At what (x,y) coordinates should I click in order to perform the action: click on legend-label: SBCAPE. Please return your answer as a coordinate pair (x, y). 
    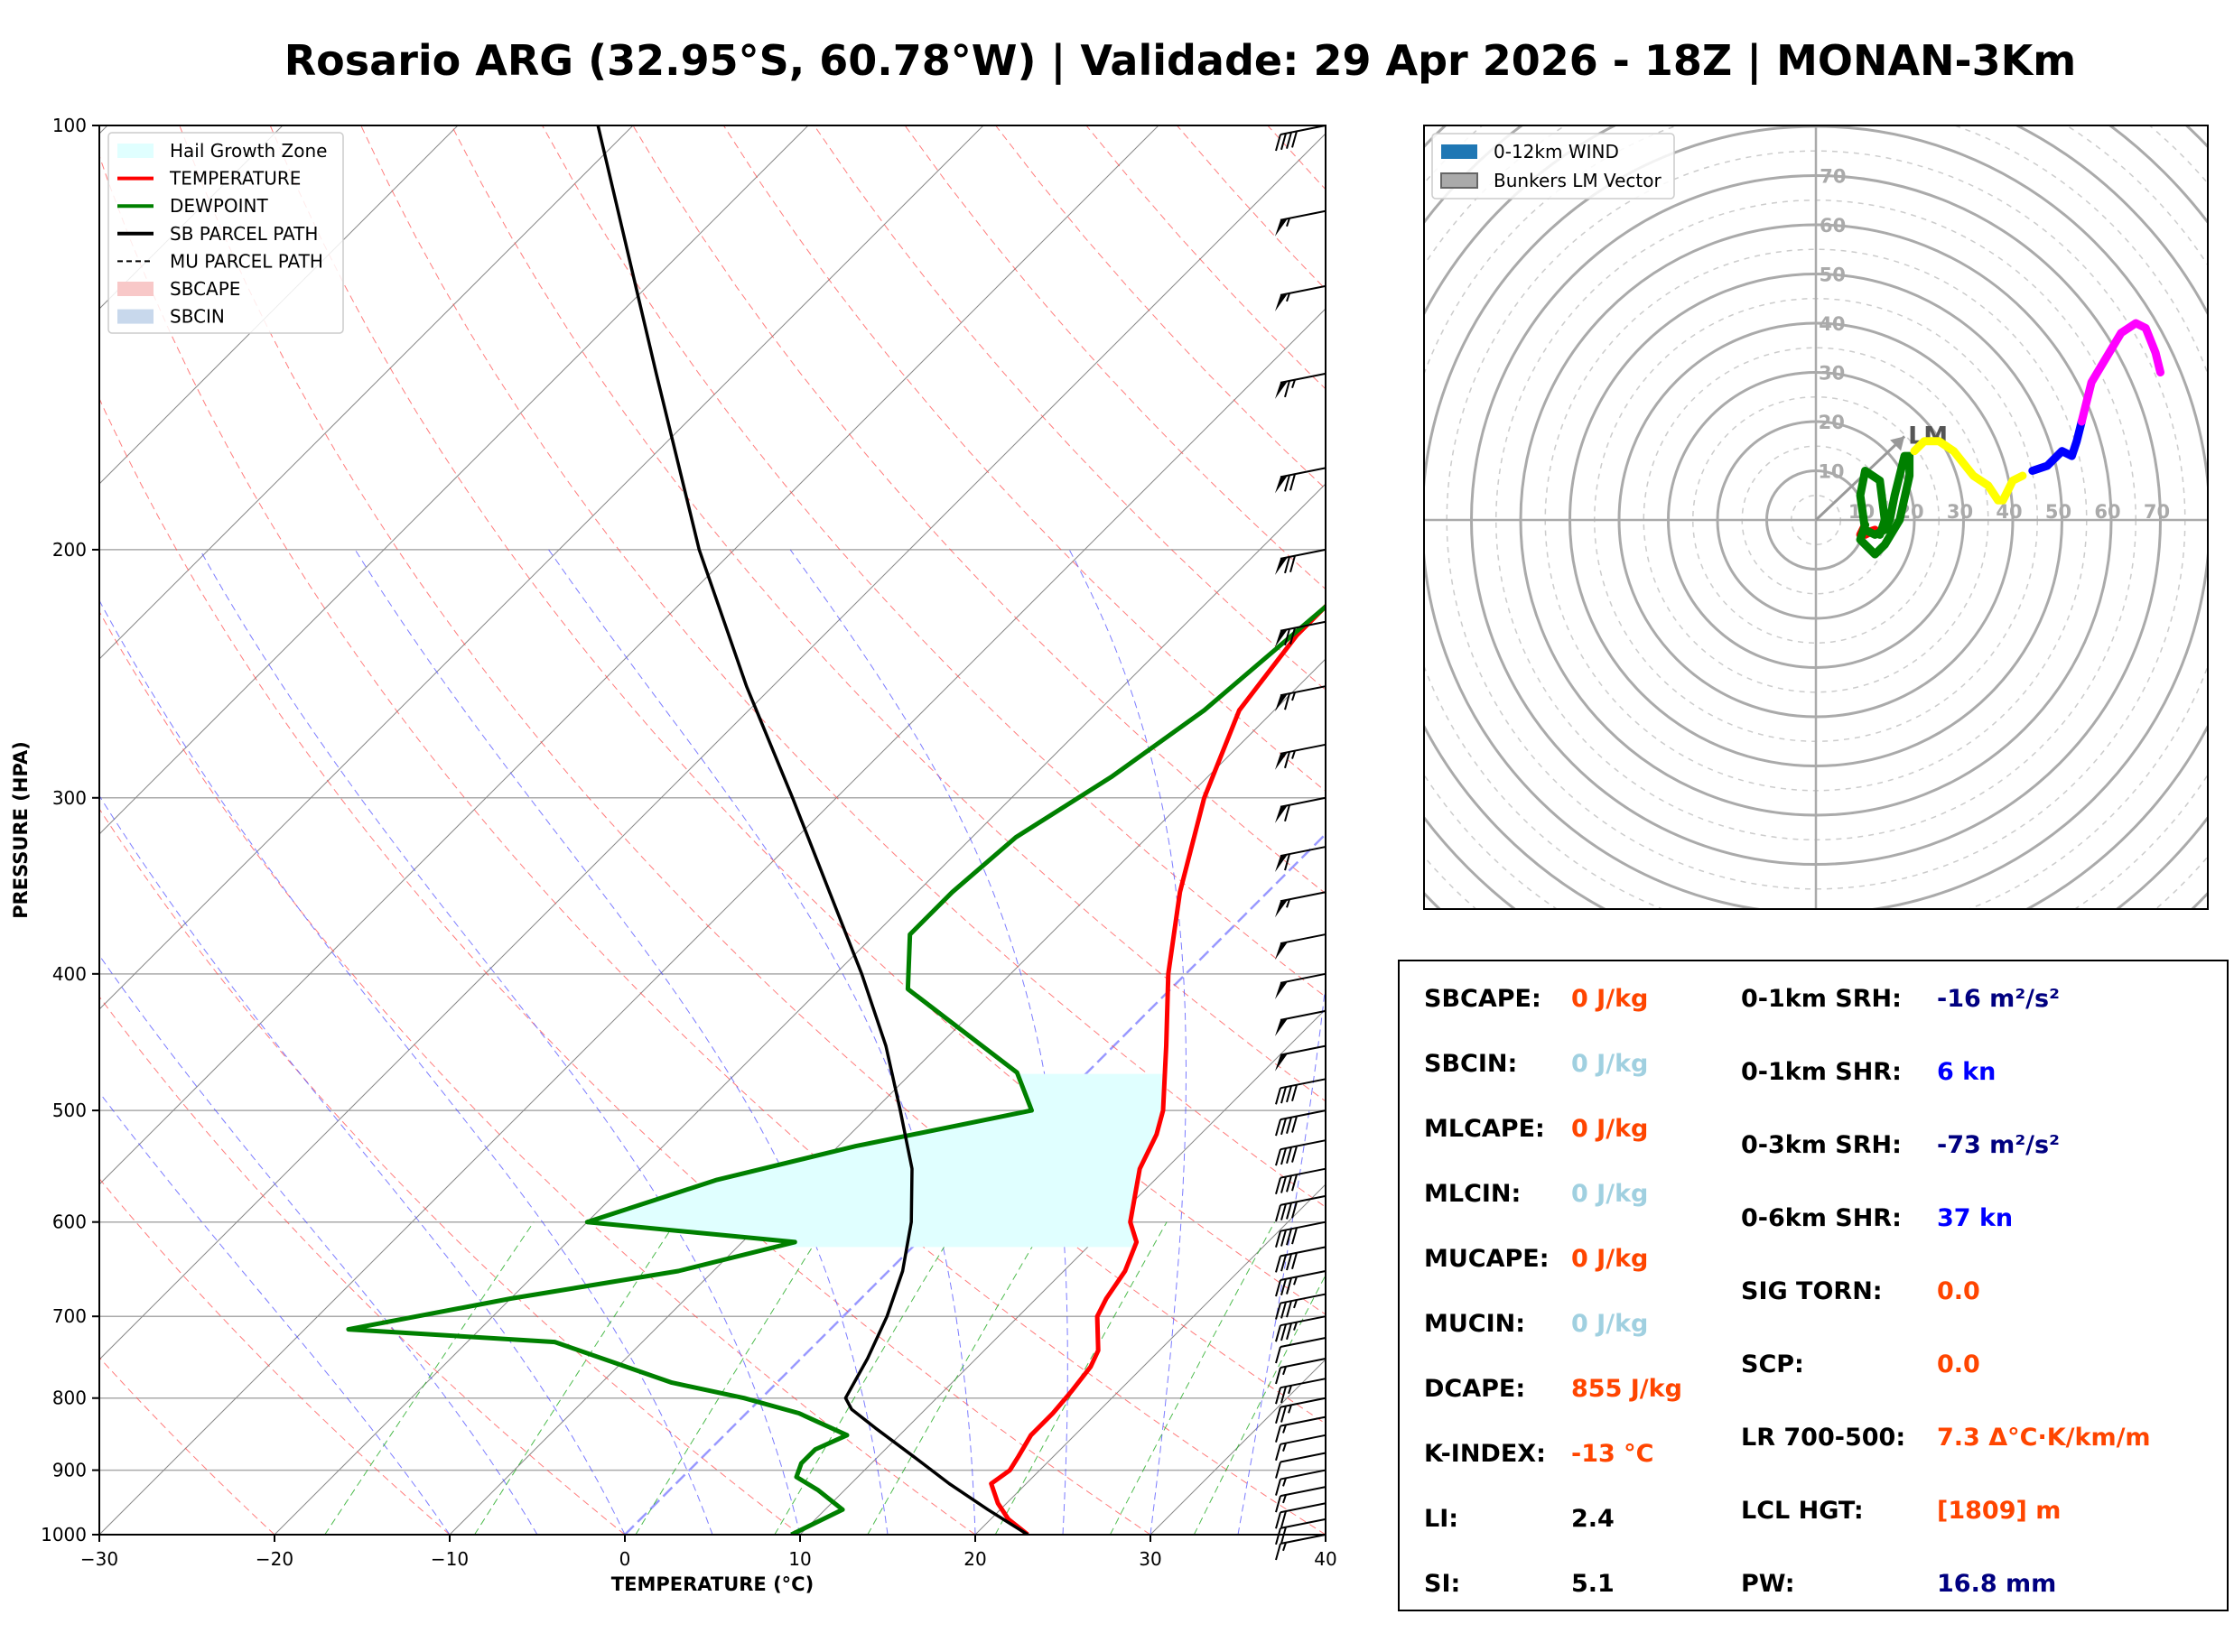
    Looking at the image, I should click on (205, 289).